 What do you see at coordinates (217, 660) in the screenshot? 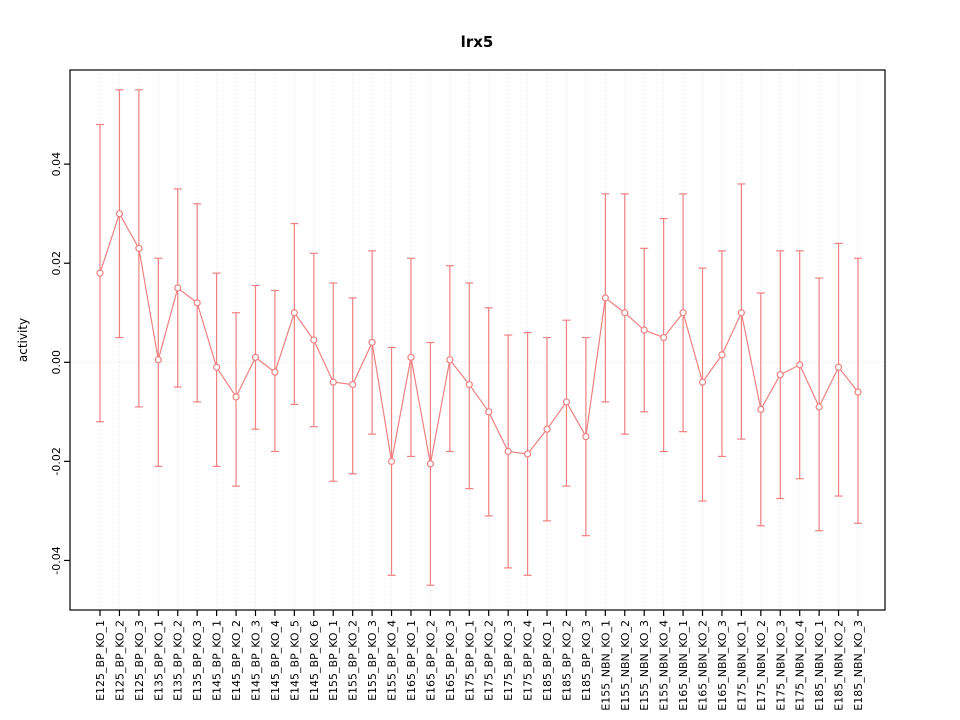
I see `x-tick-label: E145_BP_KO_1` at bounding box center [217, 660].